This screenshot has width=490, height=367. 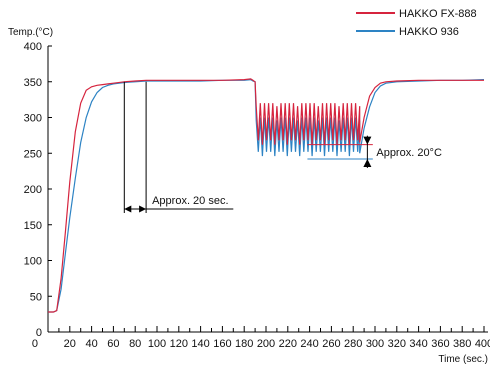 What do you see at coordinates (244, 344) in the screenshot?
I see `x-tick-label: 180` at bounding box center [244, 344].